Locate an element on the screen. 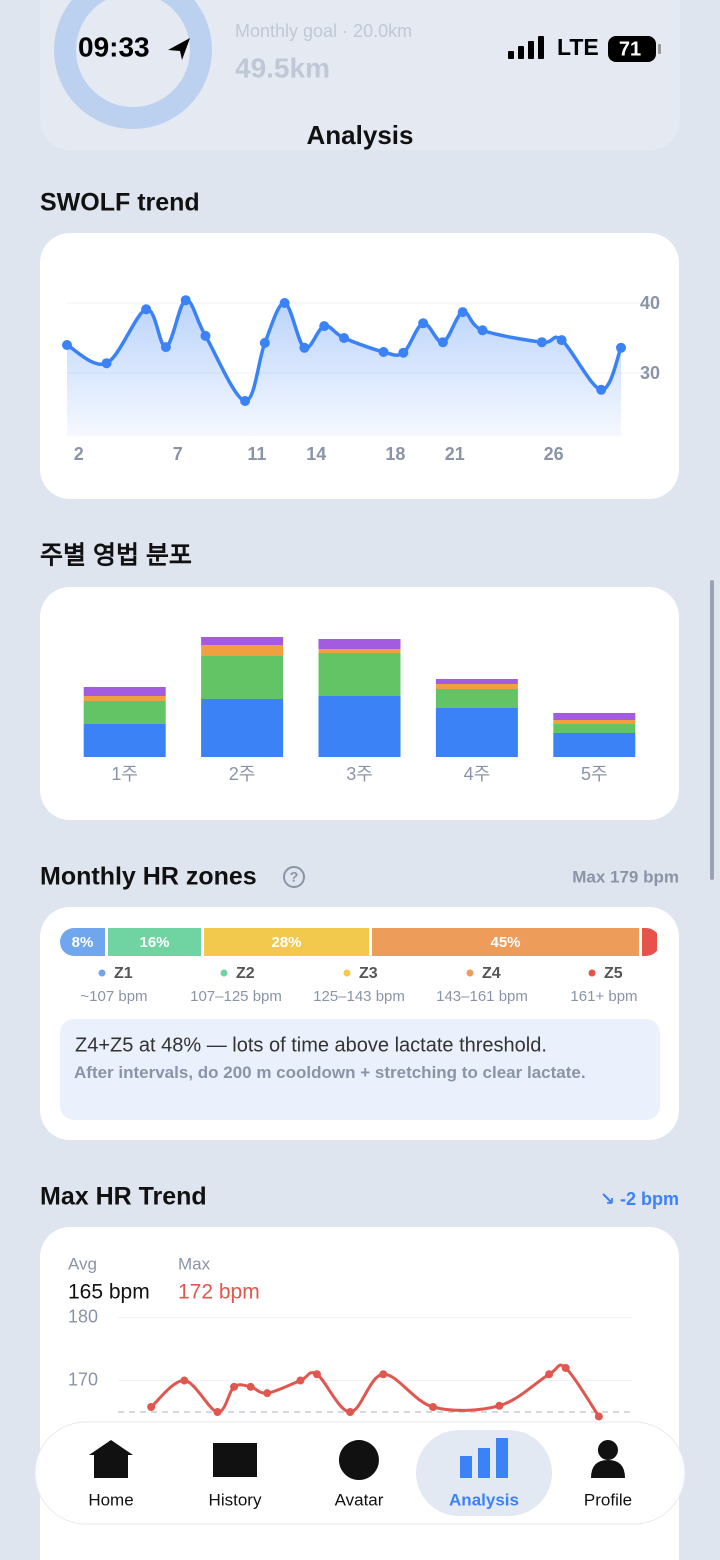 The height and width of the screenshot is (1560, 720). help-mark: ? is located at coordinates (294, 877).